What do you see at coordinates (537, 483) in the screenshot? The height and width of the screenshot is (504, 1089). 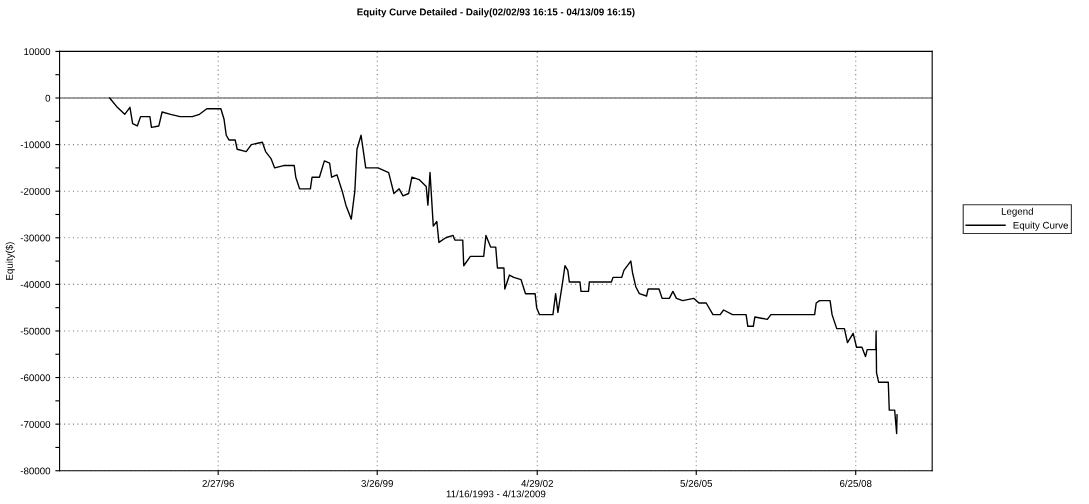 I see `x-tick-label: 4/29/02` at bounding box center [537, 483].